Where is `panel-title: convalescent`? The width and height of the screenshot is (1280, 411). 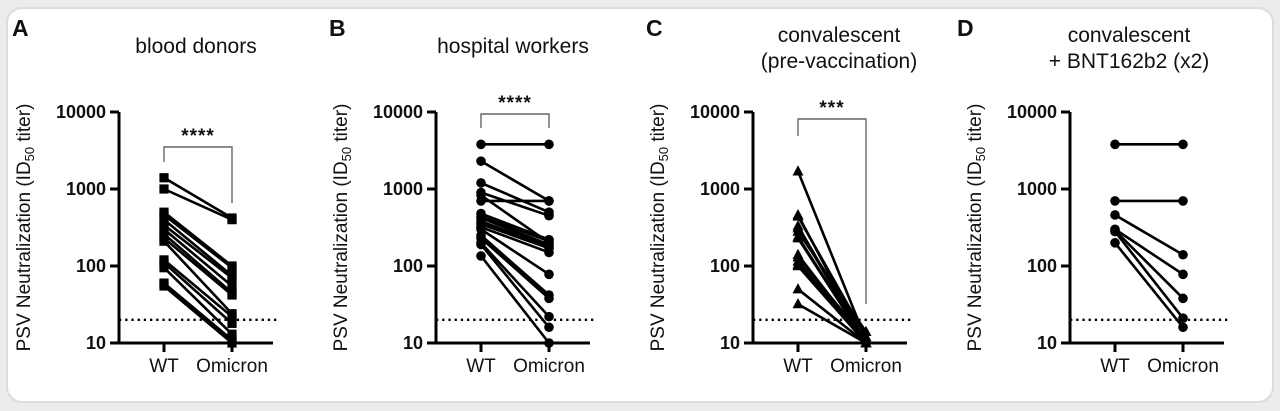 panel-title: convalescent is located at coordinates (1129, 35).